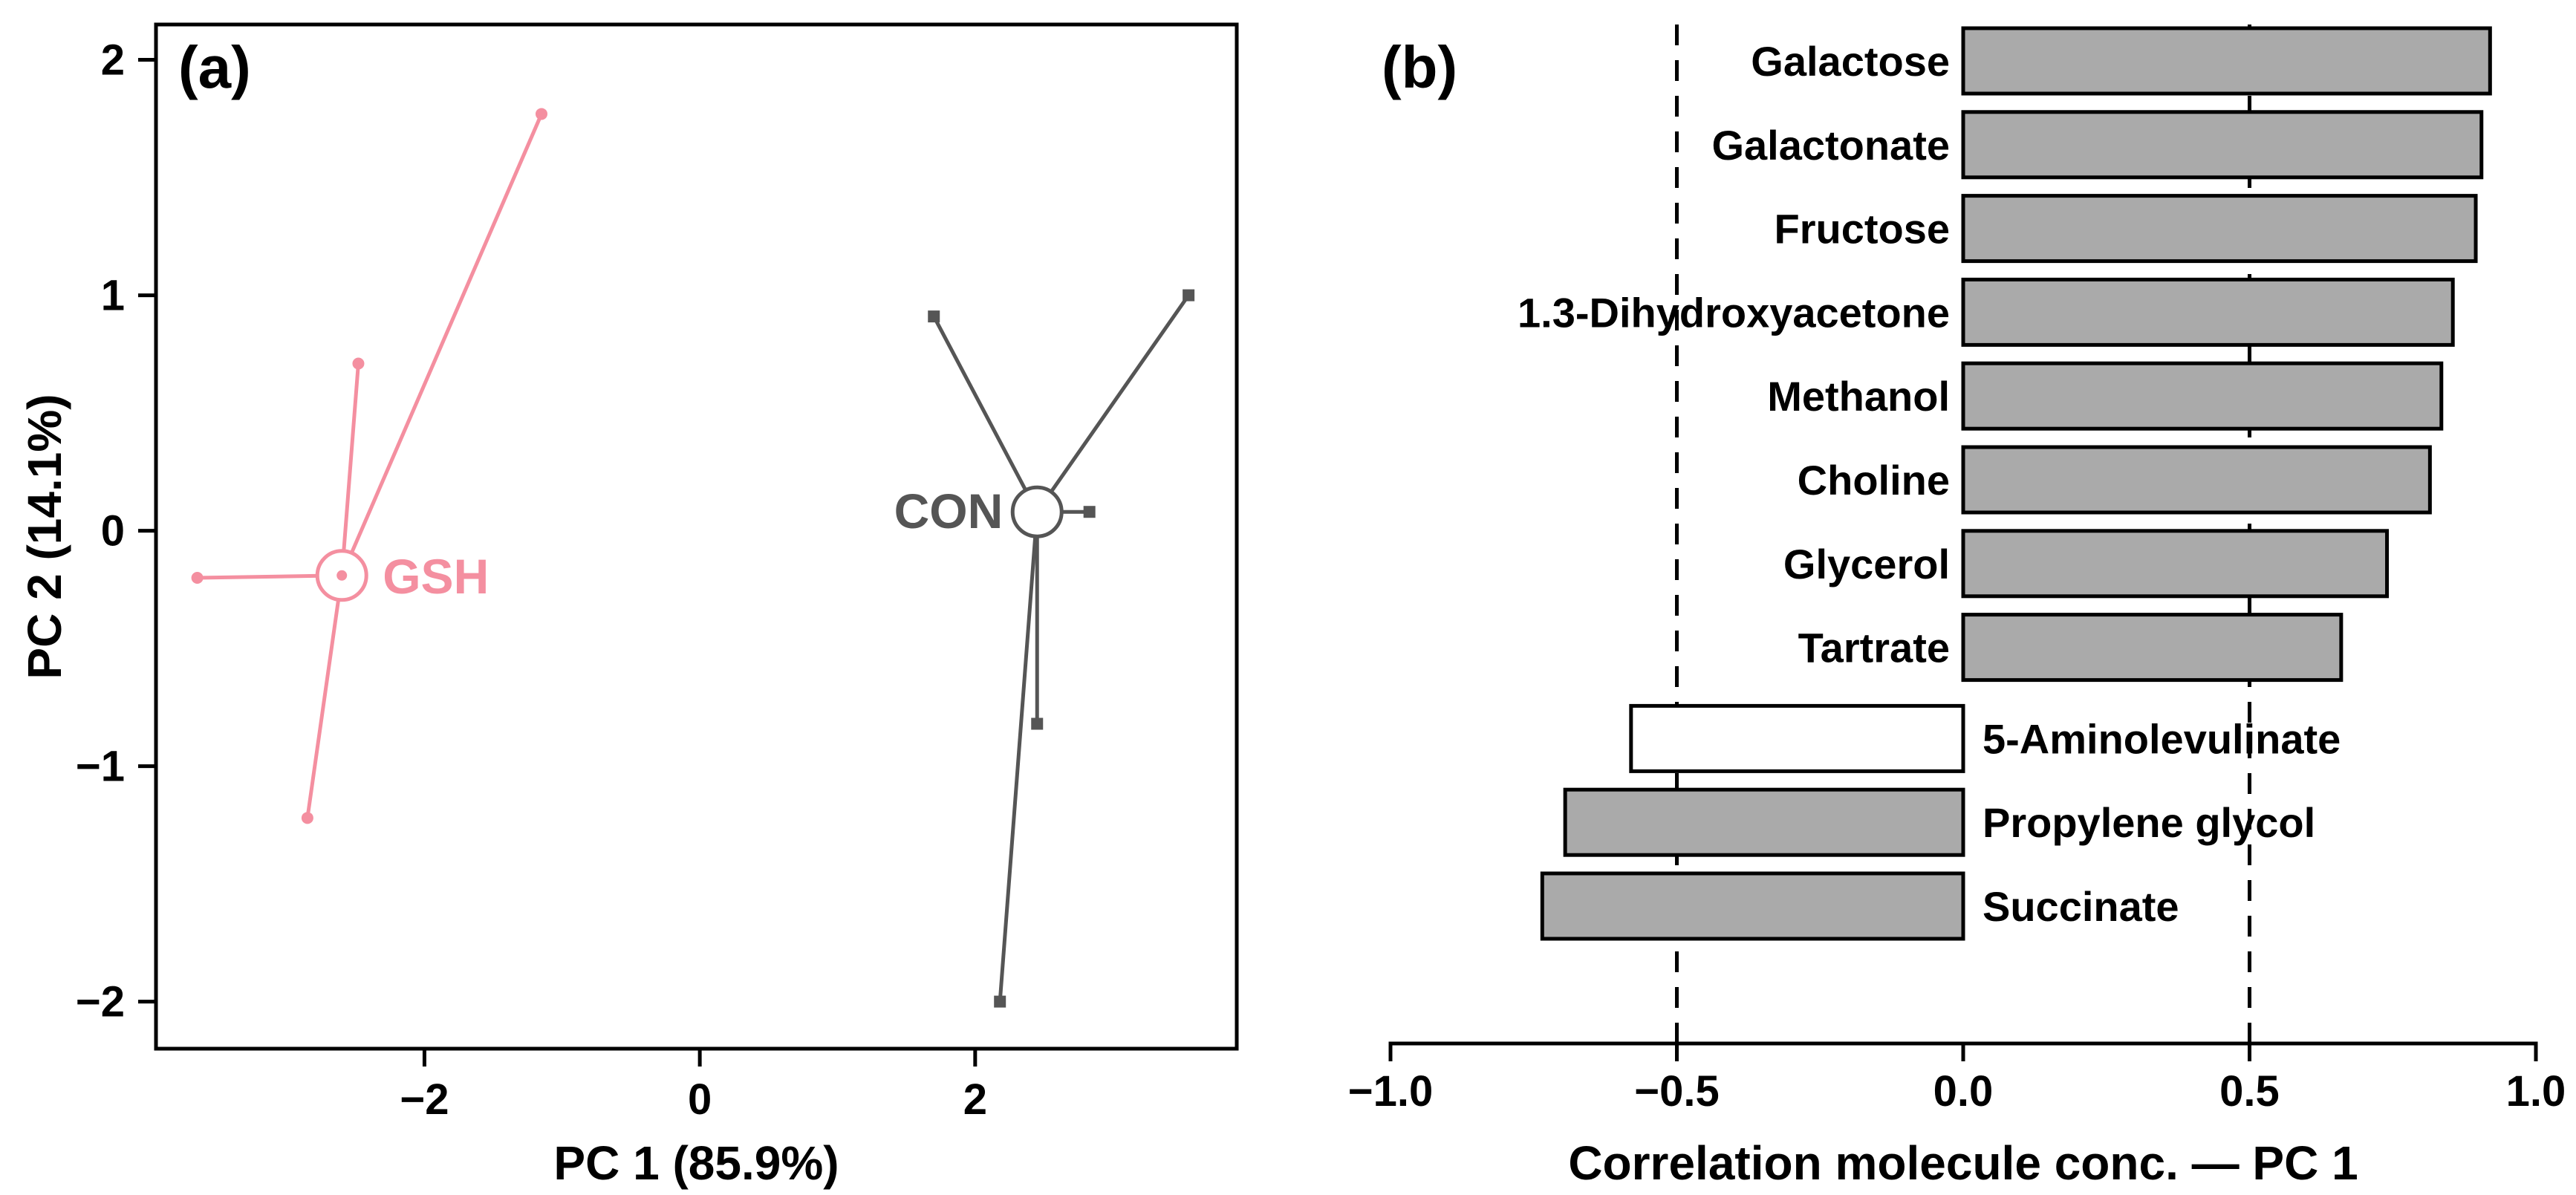 The height and width of the screenshot is (1195, 2576). Describe the element at coordinates (1963, 1091) in the screenshot. I see `x-tick-label: 0.0` at that location.